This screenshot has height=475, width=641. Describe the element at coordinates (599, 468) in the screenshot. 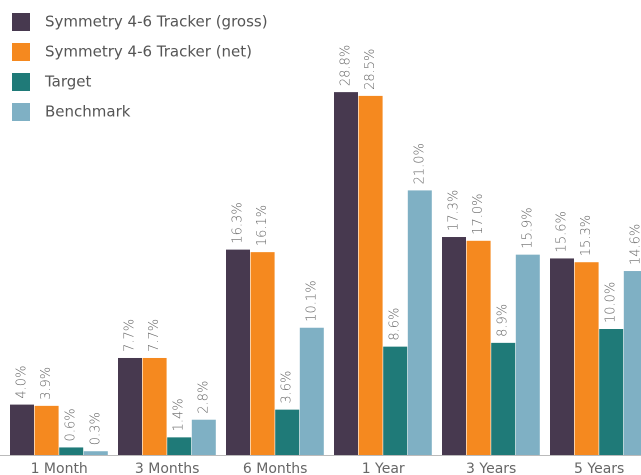

I see `x-tick-label: 5 Years` at that location.